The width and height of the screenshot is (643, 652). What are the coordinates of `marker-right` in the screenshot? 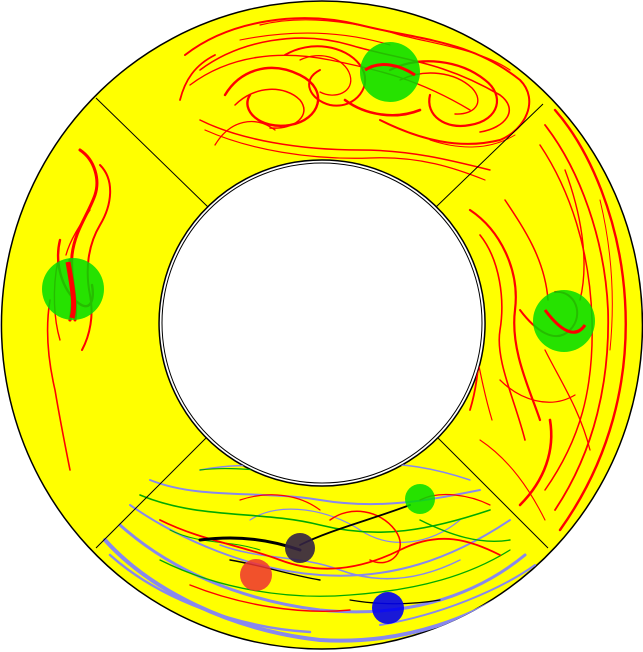 It's located at (564, 321).